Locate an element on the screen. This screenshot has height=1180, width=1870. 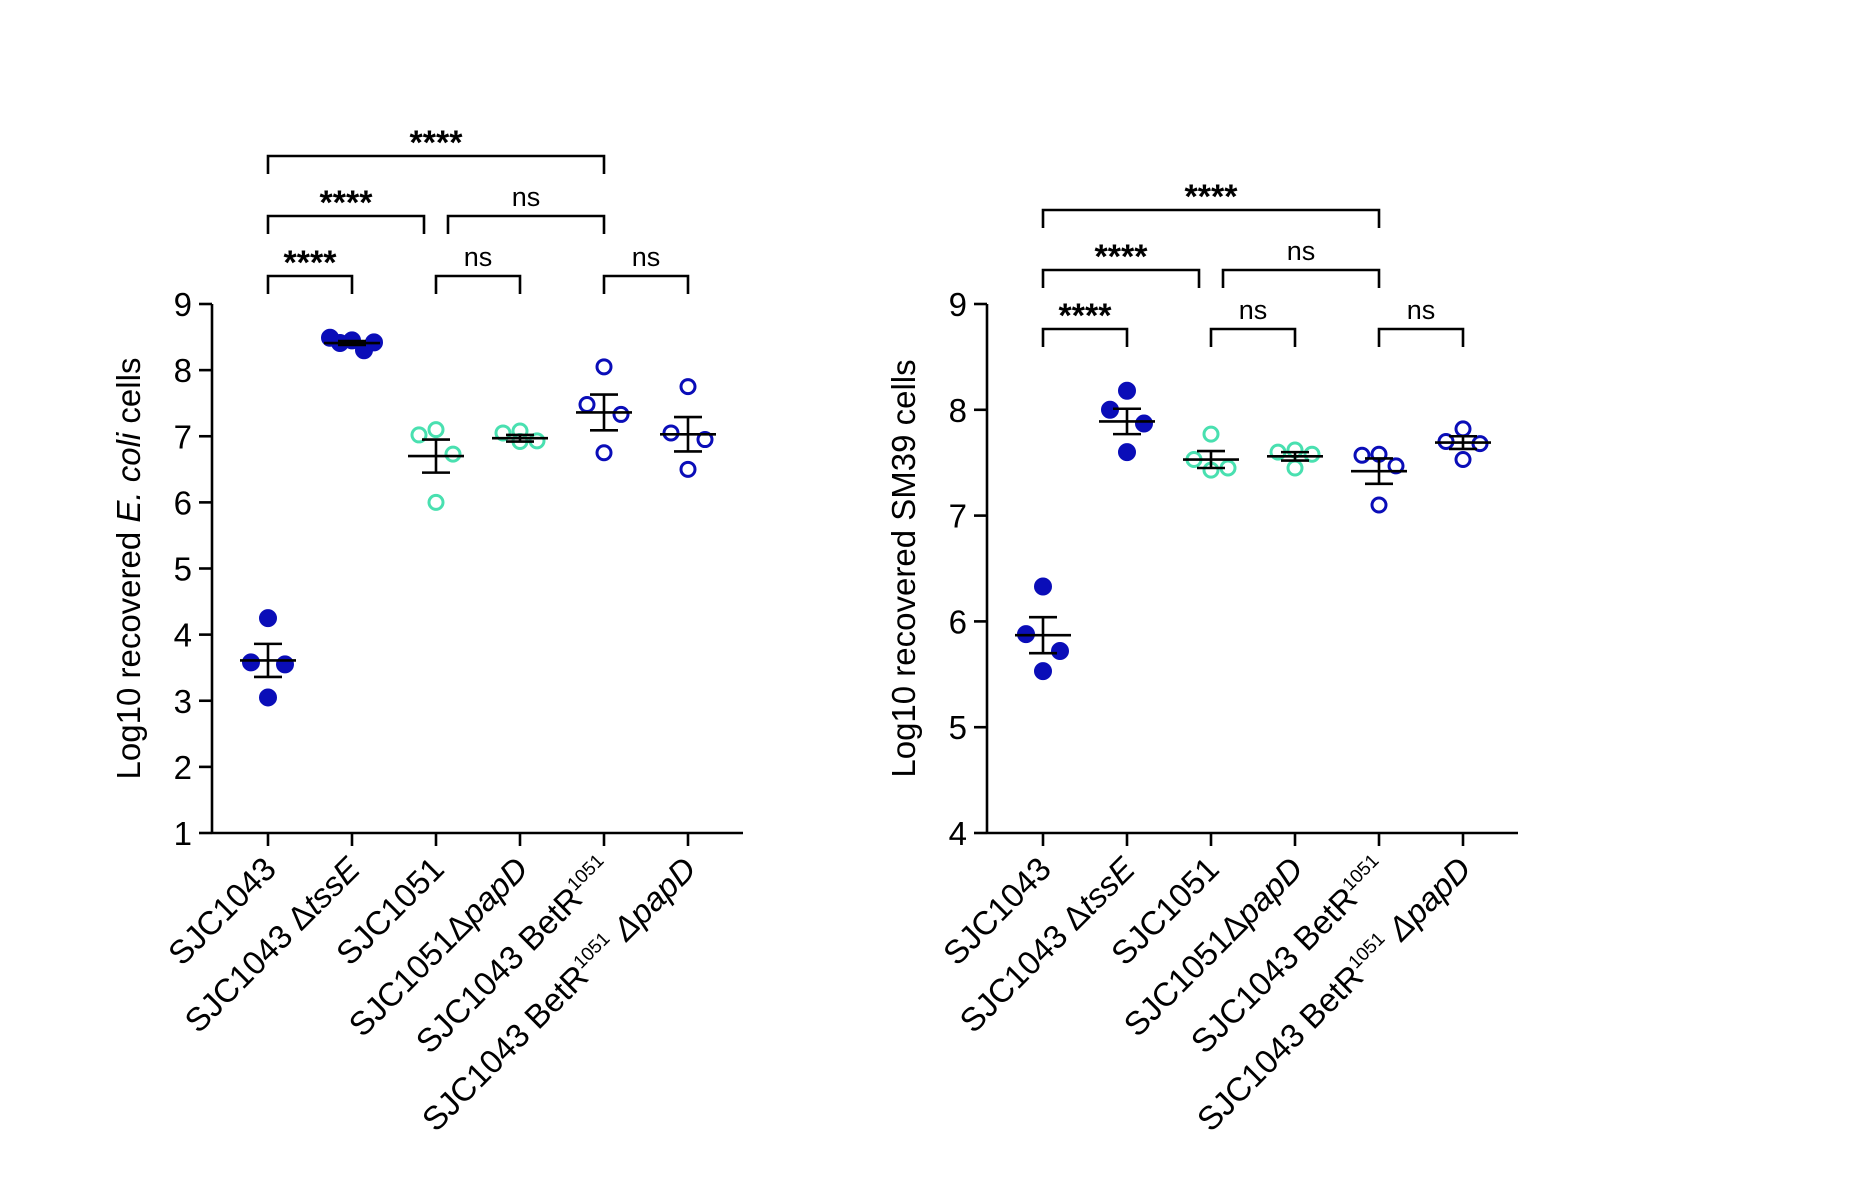
y-axis-label: Log10 recovered SM39 cells is located at coordinates (903, 568).